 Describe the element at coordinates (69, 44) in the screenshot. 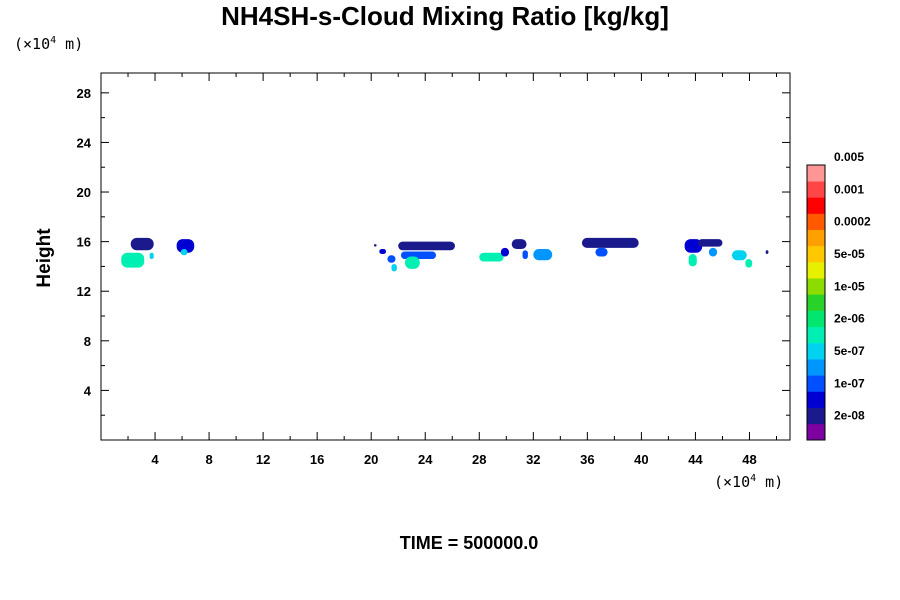

I see `y-unit-suffix: m)` at that location.